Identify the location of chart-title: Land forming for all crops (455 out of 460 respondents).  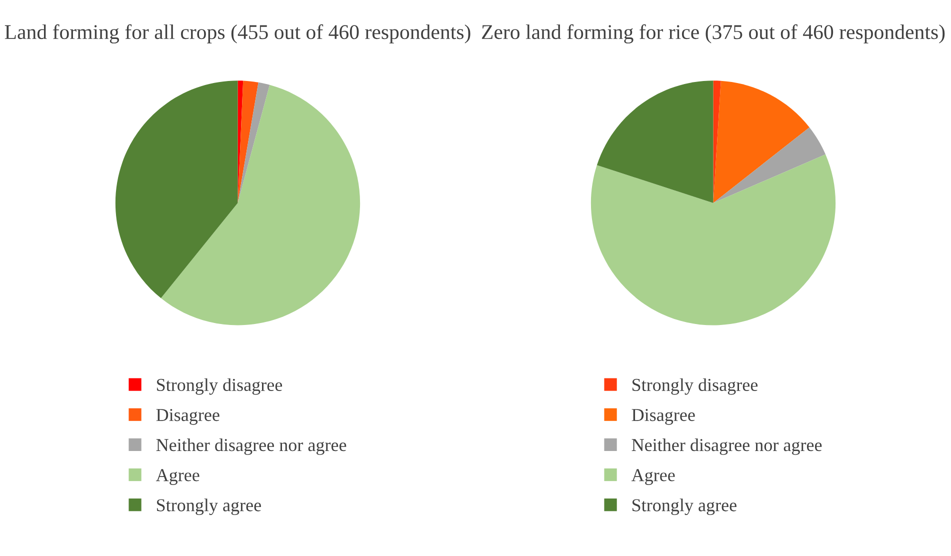
(237, 34).